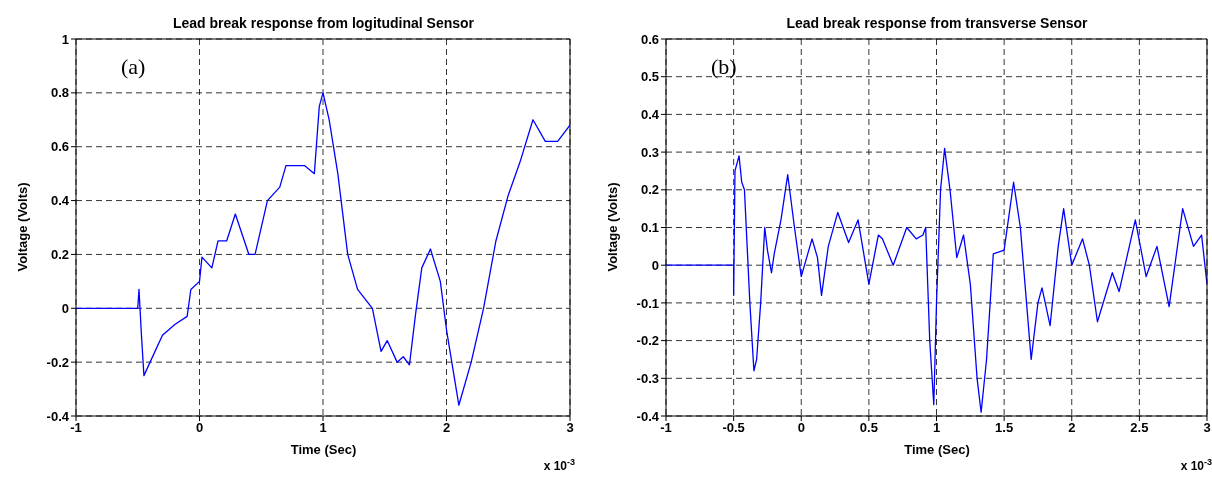 The image size is (1212, 478). I want to click on y-tick-label: -0.3, so click(647, 378).